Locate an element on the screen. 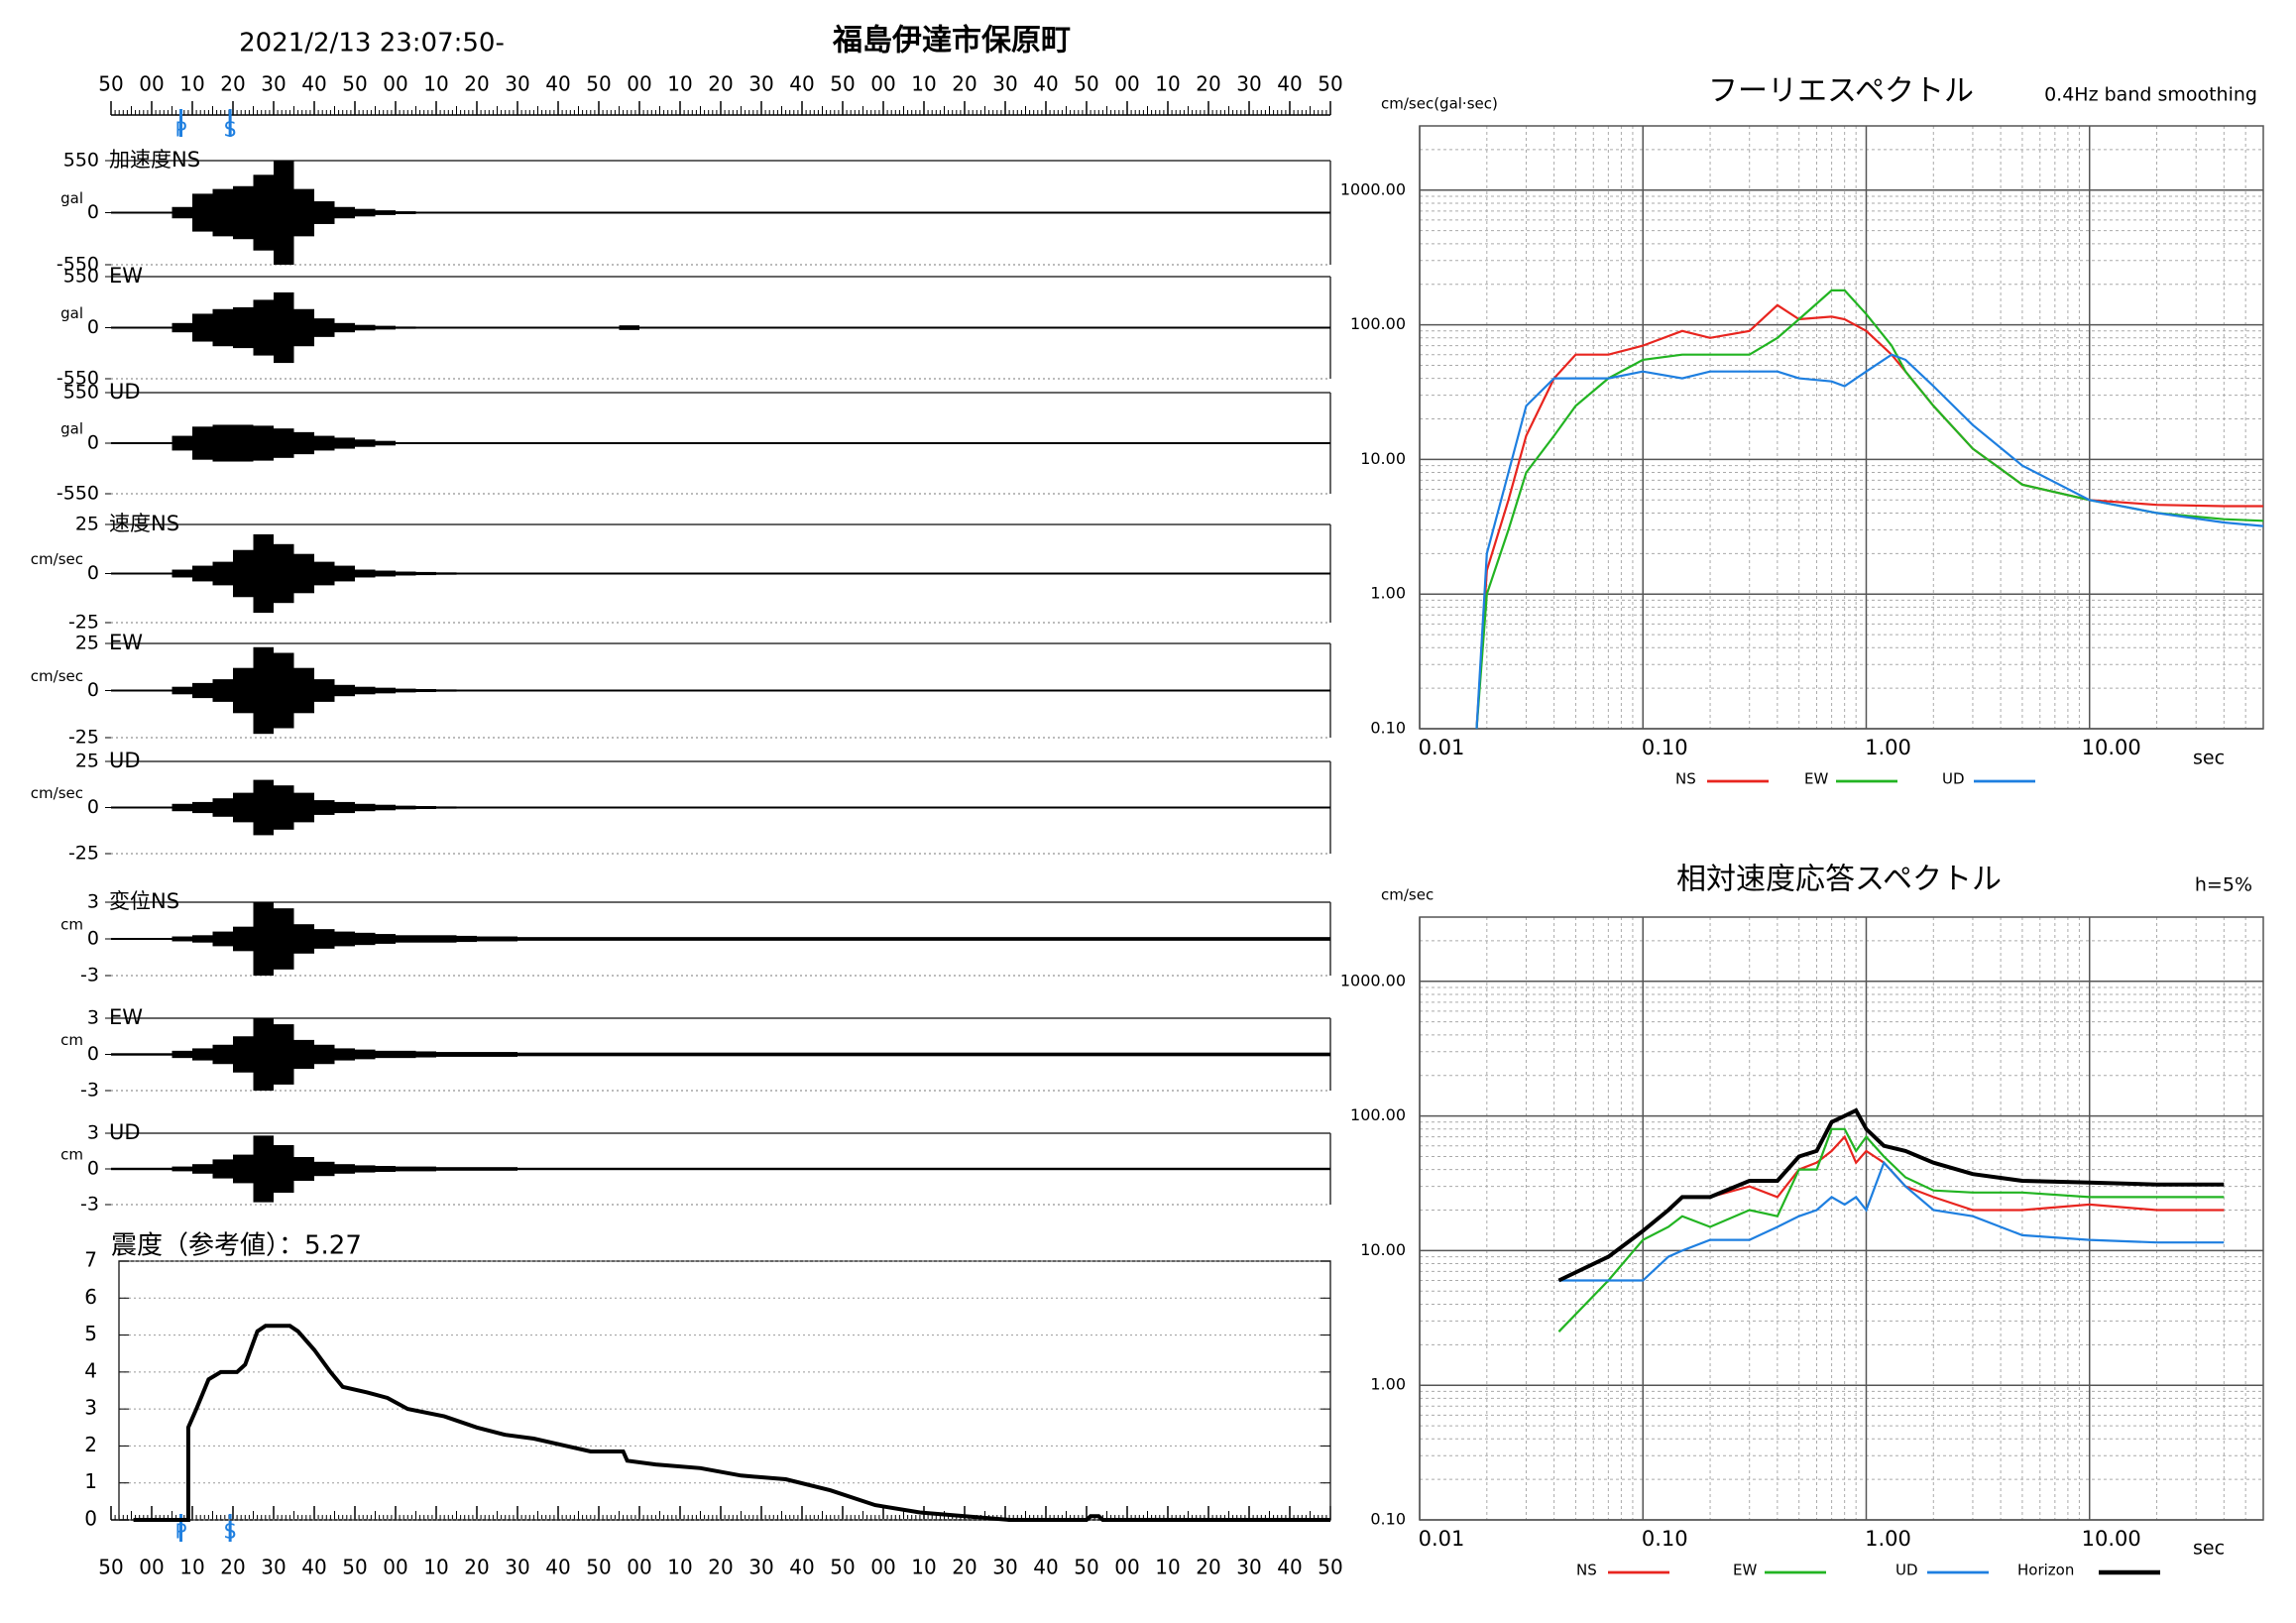  time-tick-label: 20 is located at coordinates (964, 1567).